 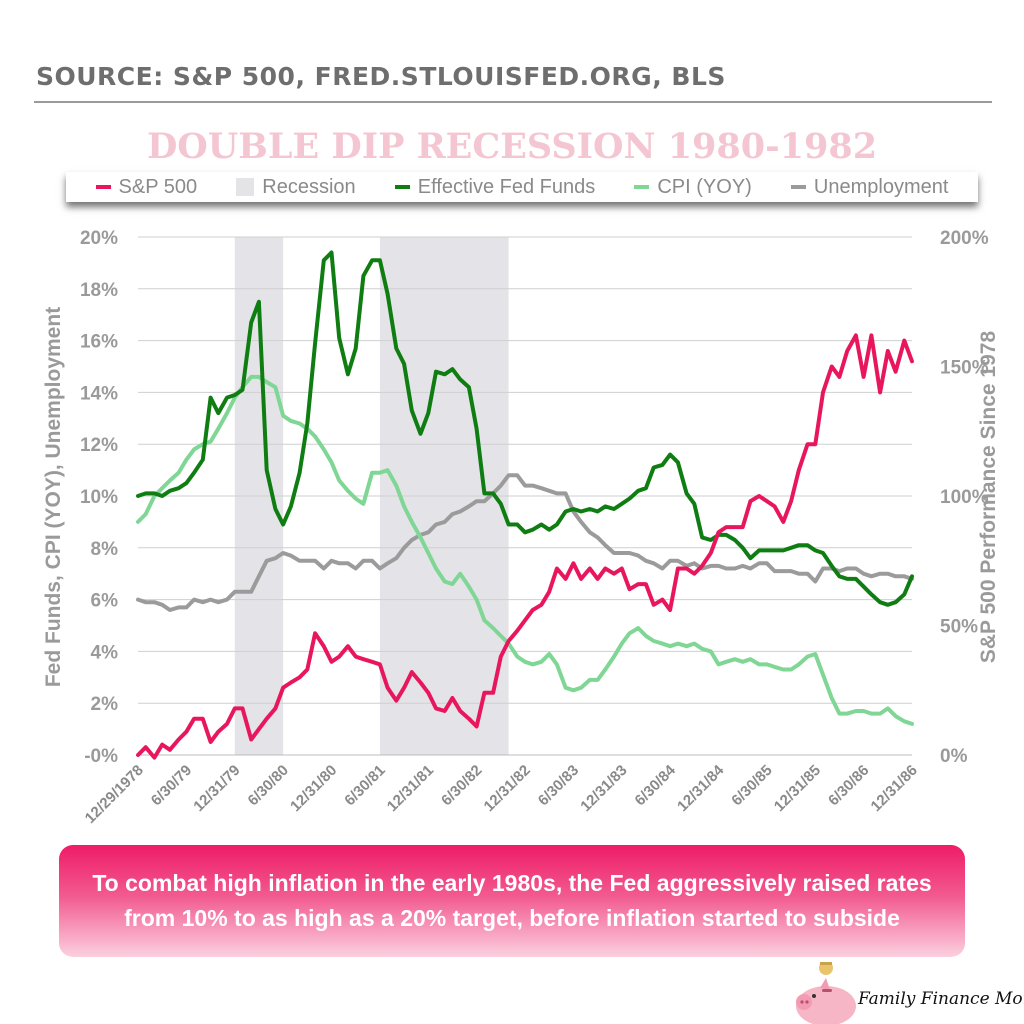 I want to click on legend-item-0: S&P 500, so click(x=146, y=187).